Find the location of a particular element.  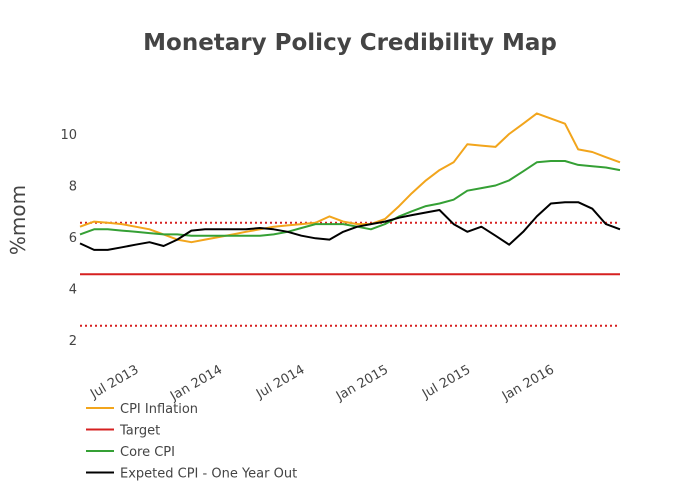

x-tick-label: Jul 2015 is located at coordinates (446, 382).